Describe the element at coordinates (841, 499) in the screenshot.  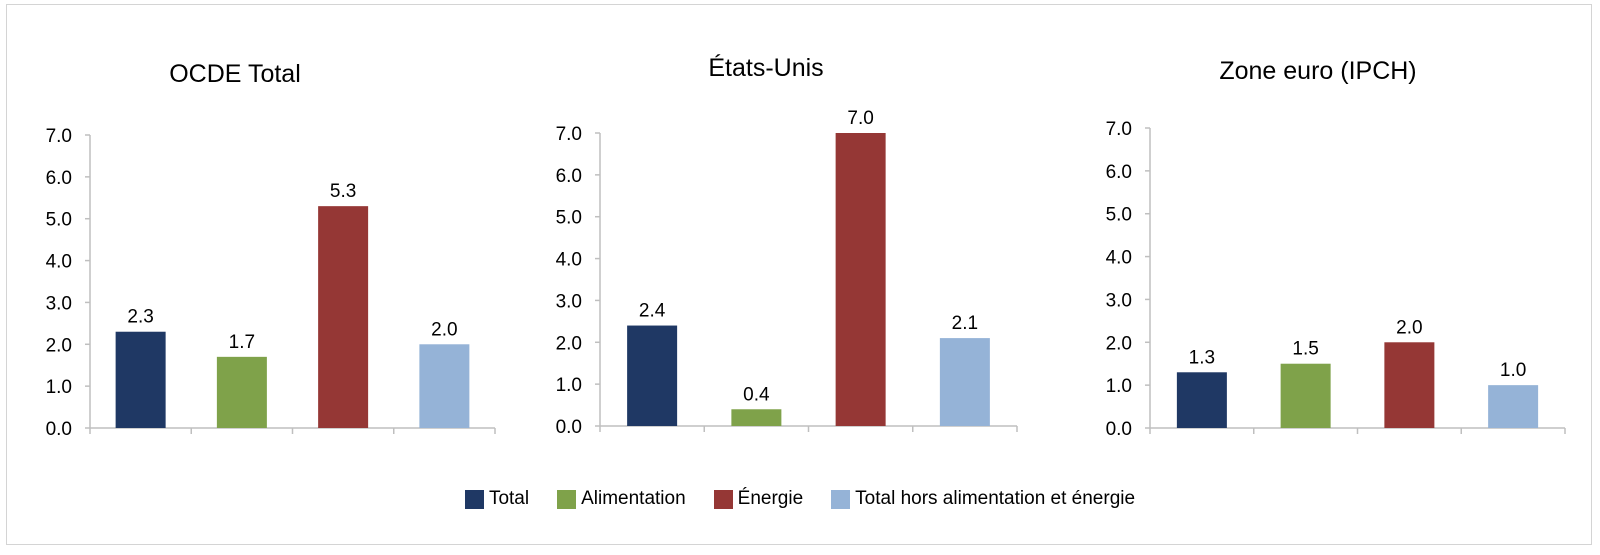
I see `legend-swatch-core` at that location.